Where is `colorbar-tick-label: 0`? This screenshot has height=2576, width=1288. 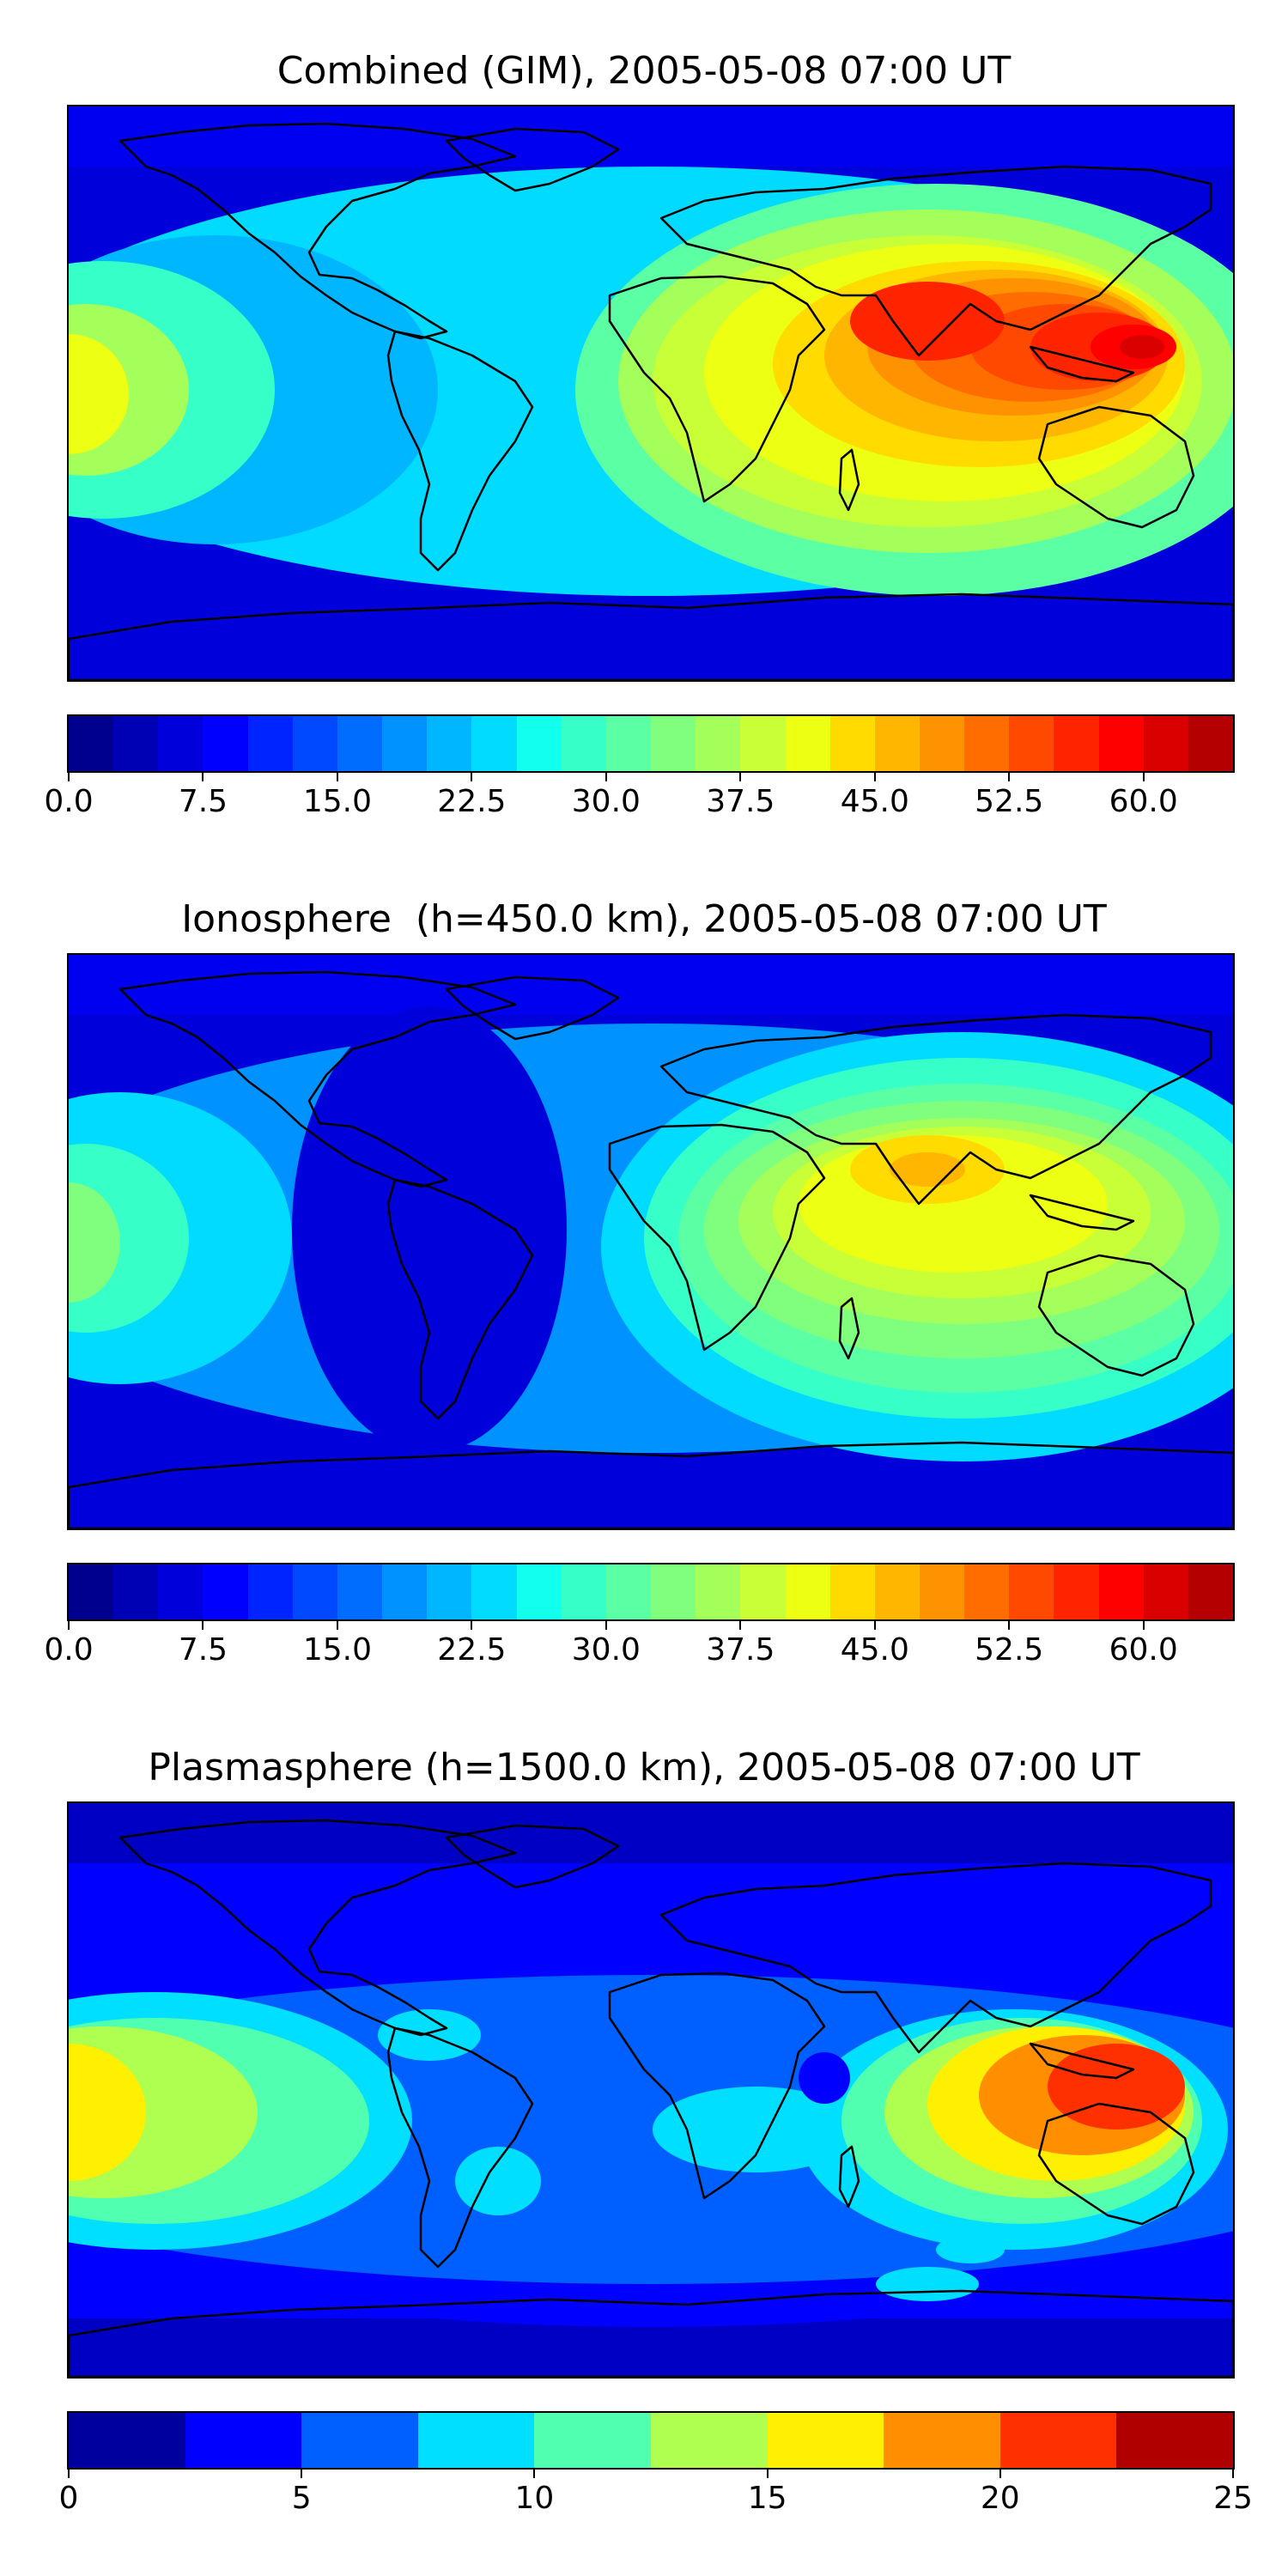 colorbar-tick-label: 0 is located at coordinates (69, 2499).